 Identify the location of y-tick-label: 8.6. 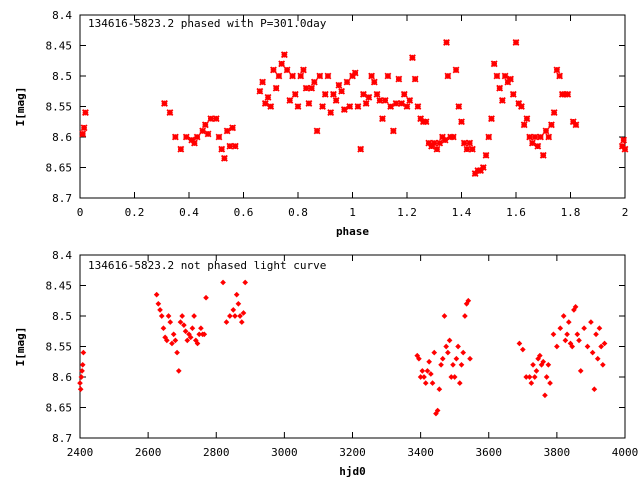
(62, 377).